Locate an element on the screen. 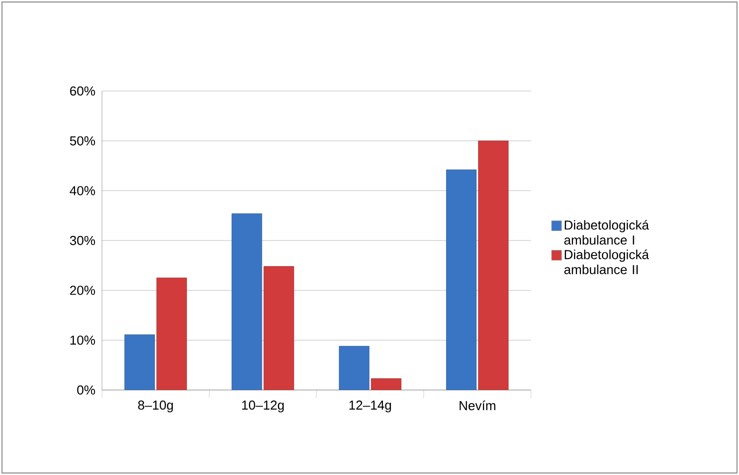 This screenshot has width=739, height=475. y-tick-label: 20% is located at coordinates (83, 290).